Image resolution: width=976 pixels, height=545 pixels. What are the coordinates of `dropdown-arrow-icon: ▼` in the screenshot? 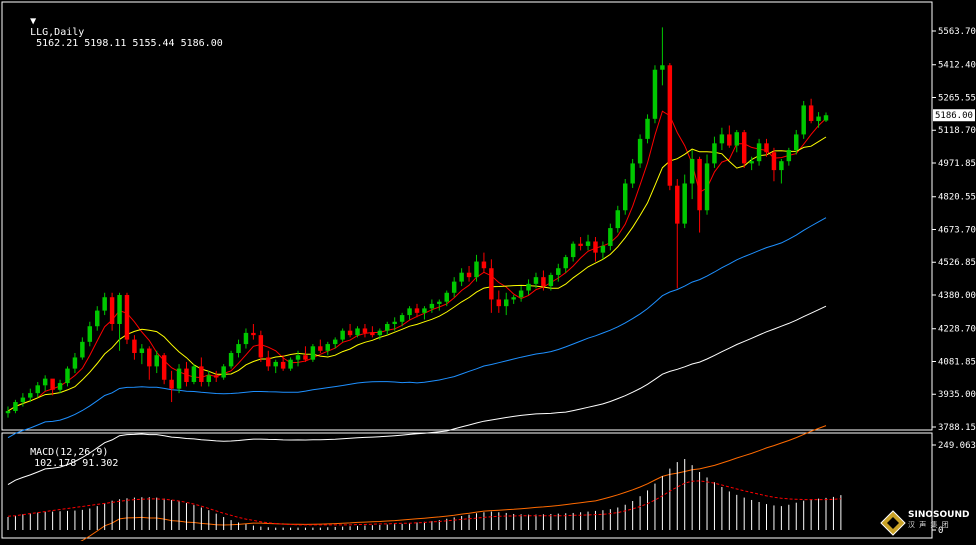 It's located at (33, 21).